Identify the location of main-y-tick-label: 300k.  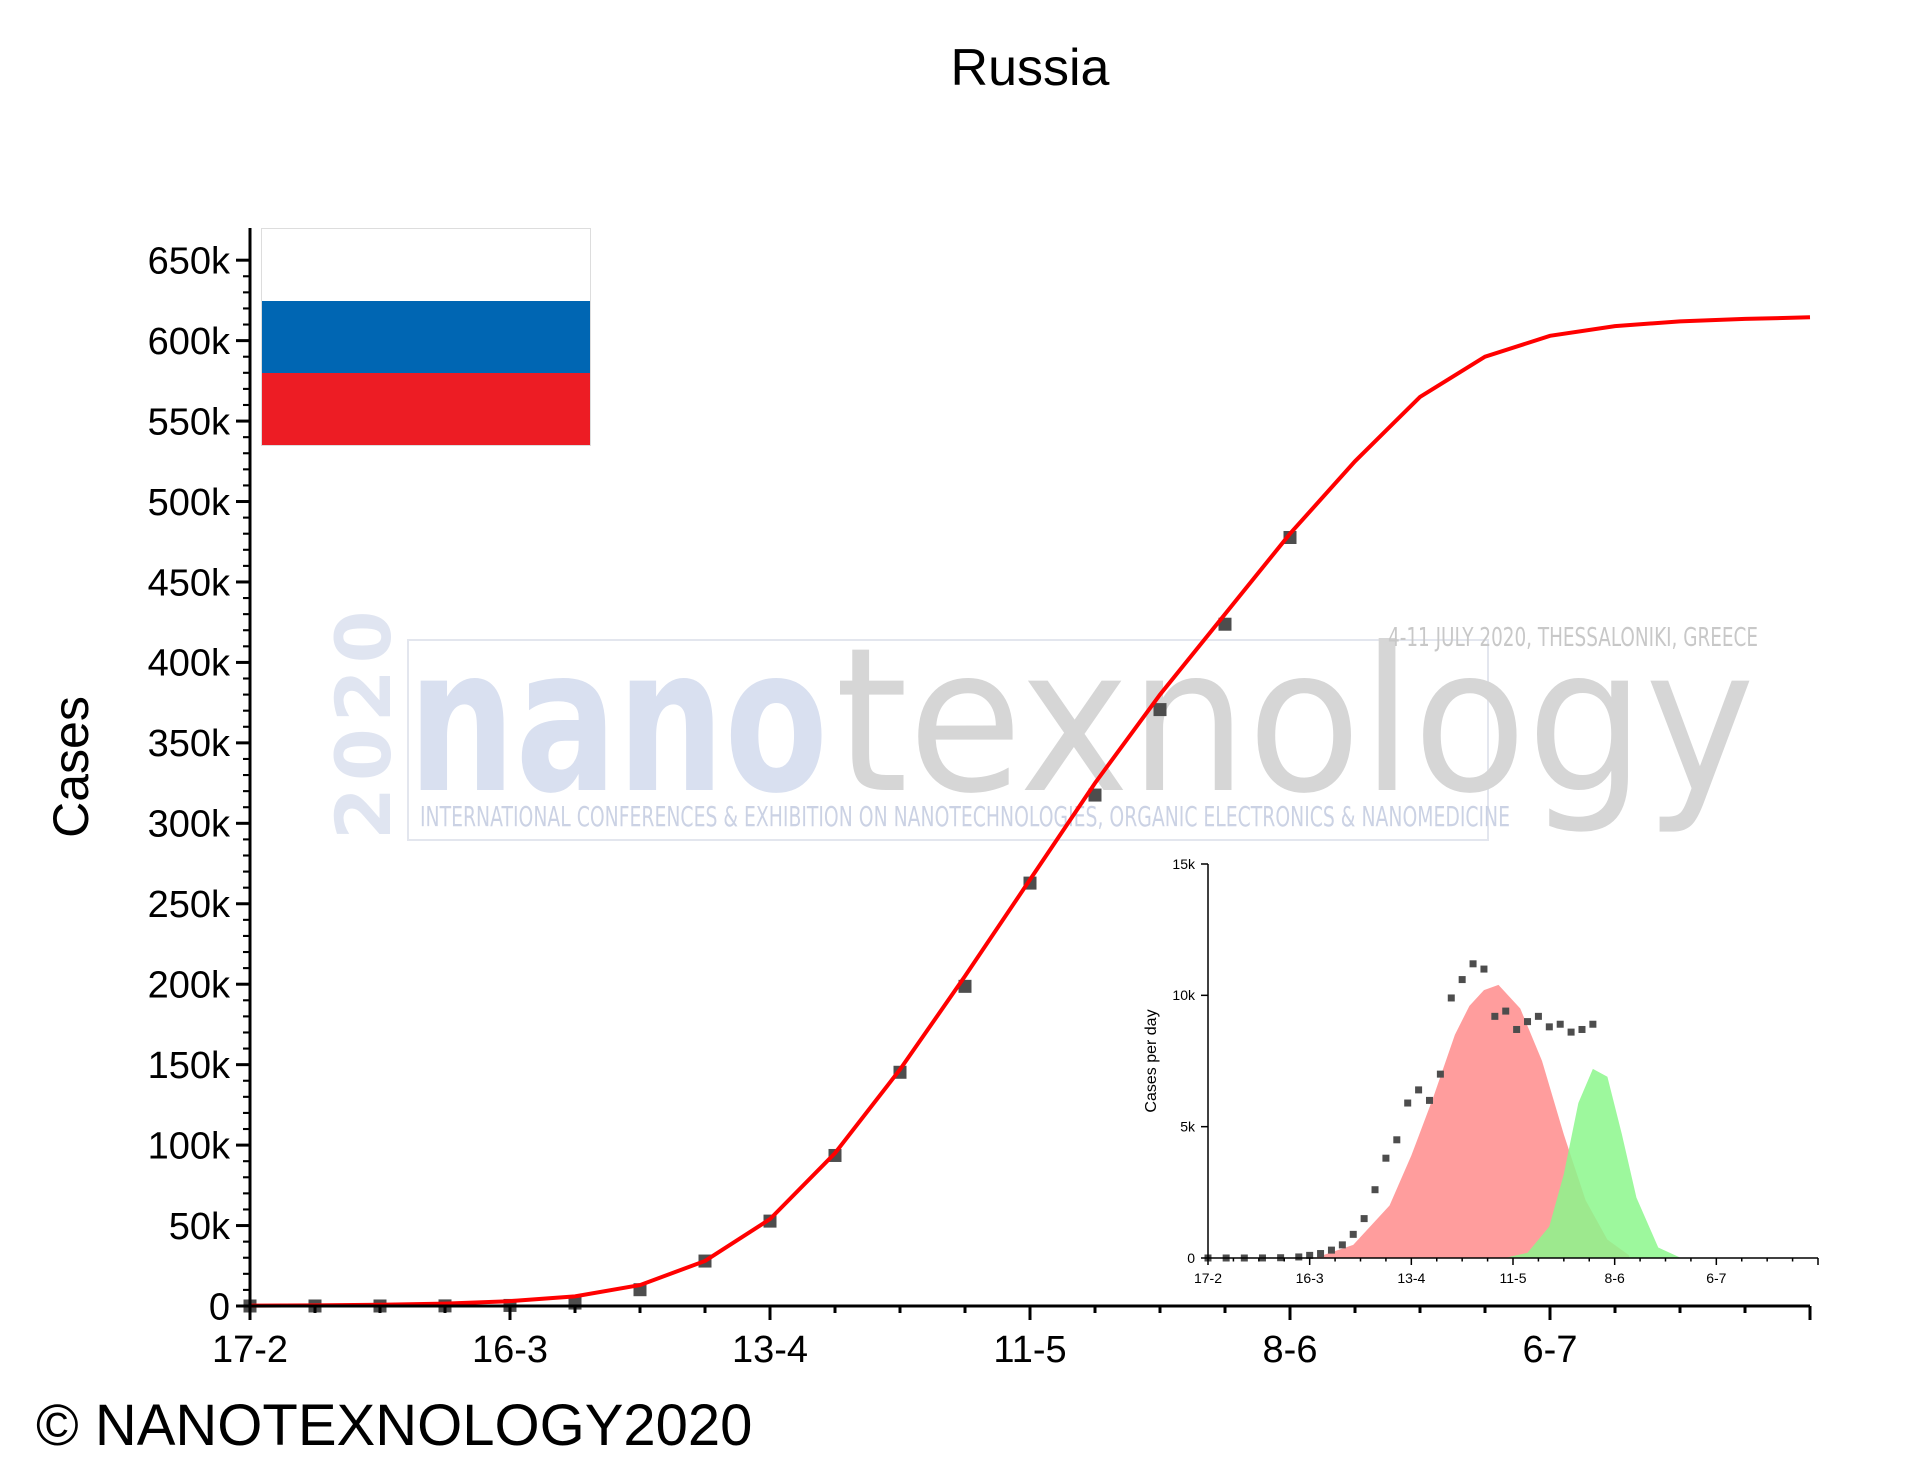
(189, 825).